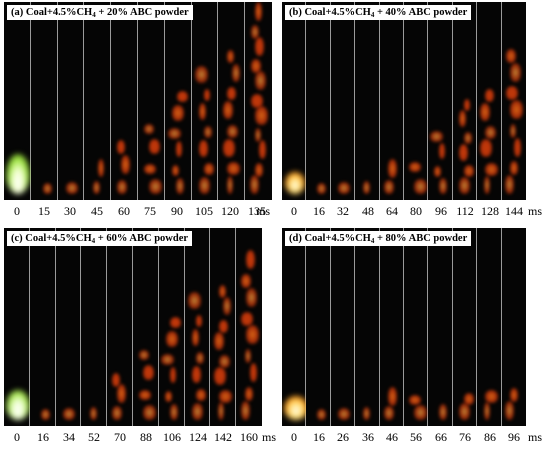  I want to click on panel-label: (d) Coal+4.5%CH4 + 80% ABC powder, so click(378, 238).